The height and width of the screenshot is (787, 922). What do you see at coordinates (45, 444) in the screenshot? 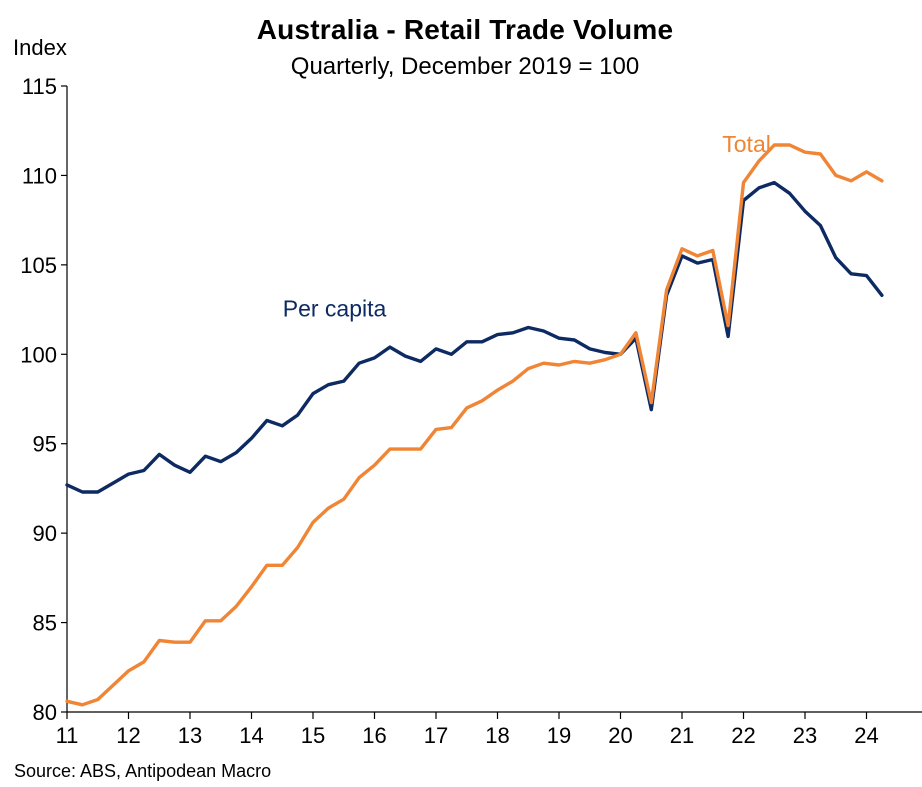
I see `y-tick-label: 95` at bounding box center [45, 444].